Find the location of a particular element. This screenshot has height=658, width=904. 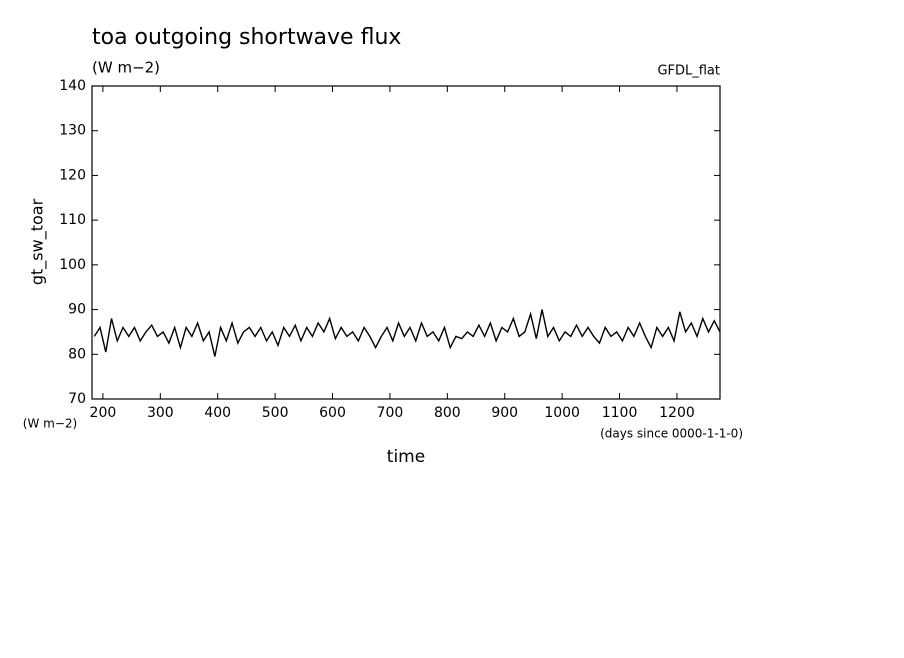

y-axis-label: gt_sw_toar is located at coordinates (38, 241).